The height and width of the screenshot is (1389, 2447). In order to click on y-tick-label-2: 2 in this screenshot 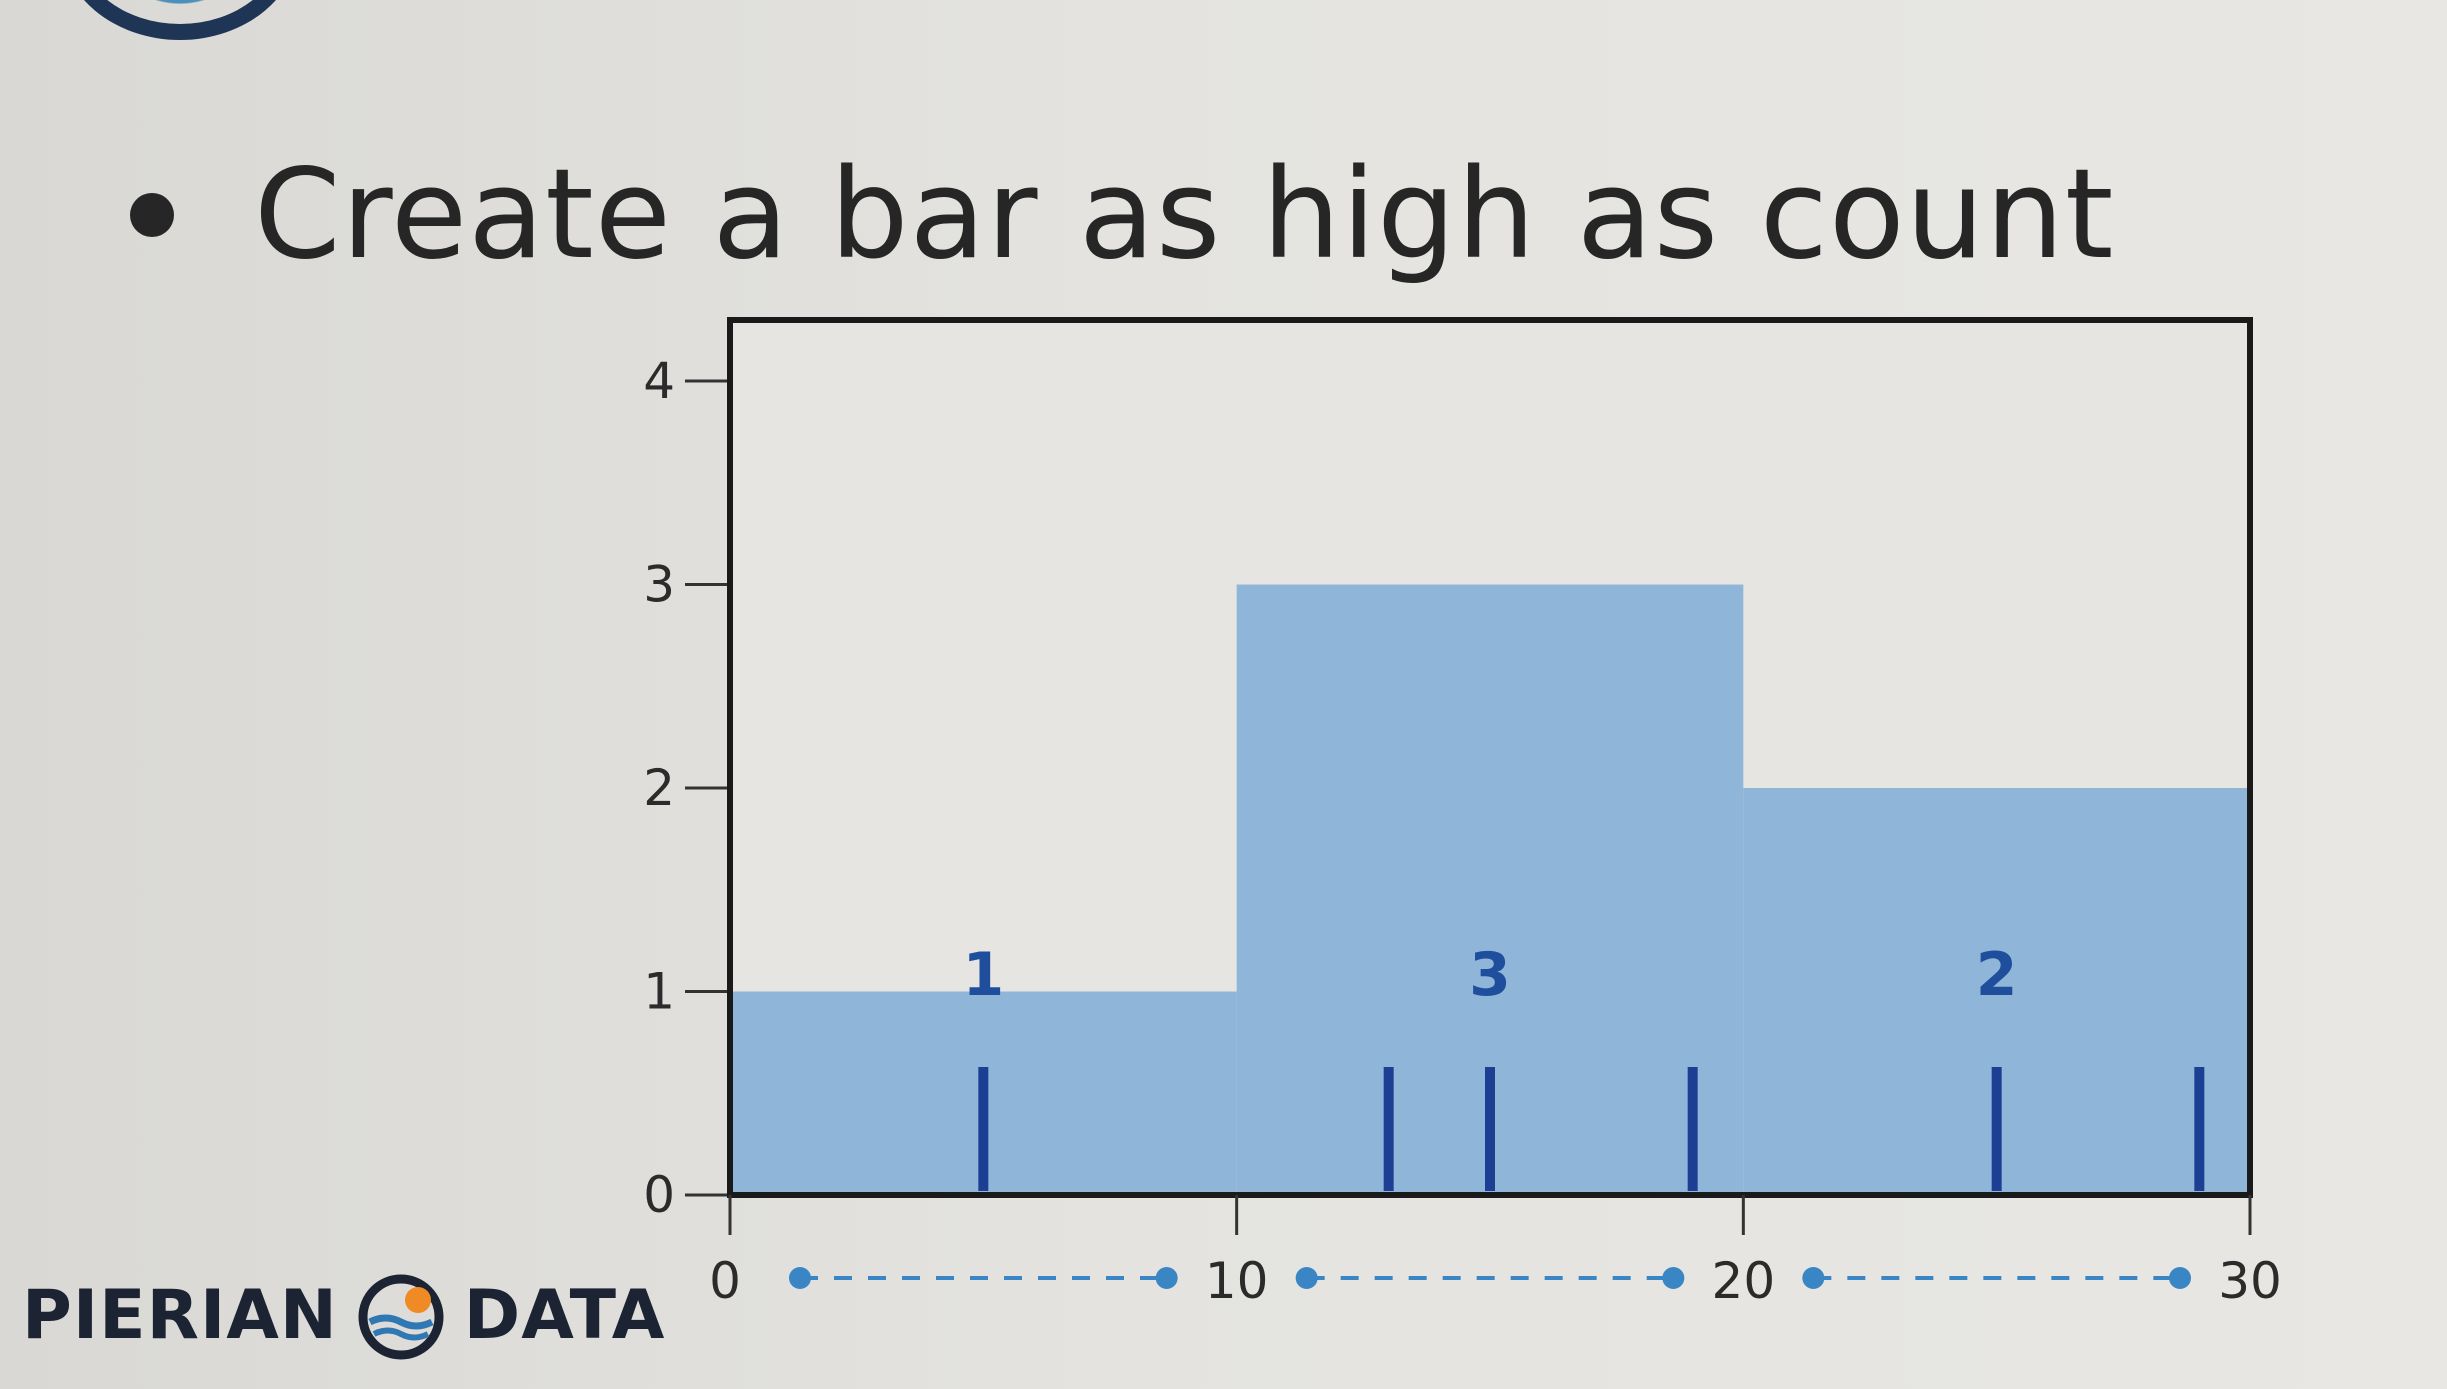, I will do `click(659, 788)`.